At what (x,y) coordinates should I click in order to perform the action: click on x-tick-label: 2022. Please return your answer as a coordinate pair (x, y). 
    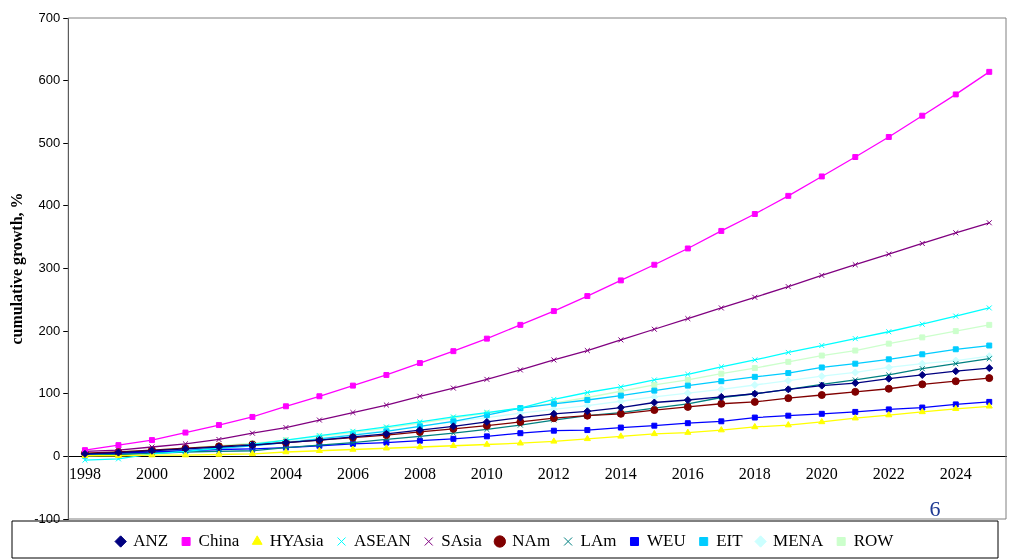
    Looking at the image, I should click on (888, 474).